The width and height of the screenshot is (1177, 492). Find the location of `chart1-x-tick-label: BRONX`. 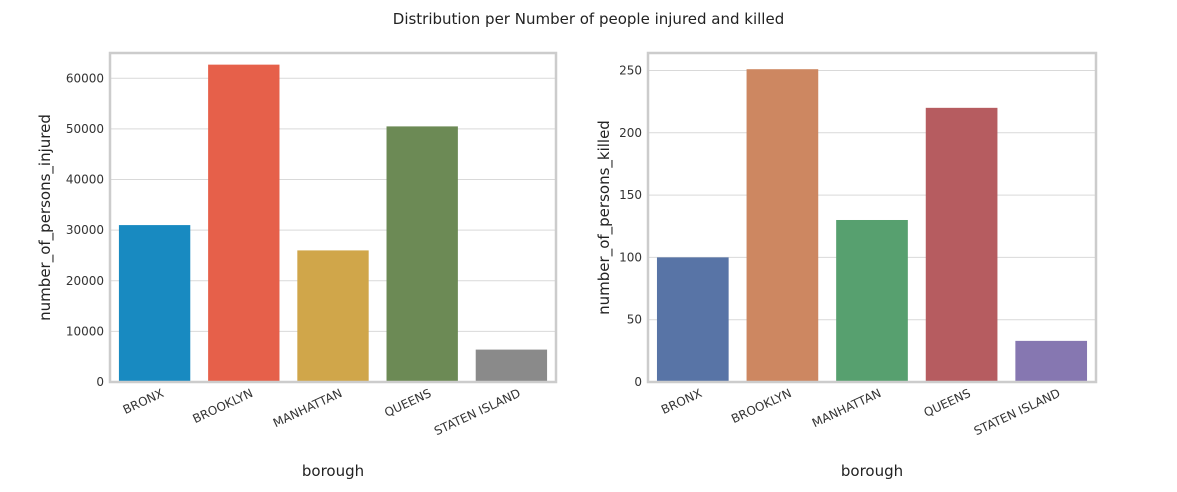

chart1-x-tick-label: BRONX is located at coordinates (143, 401).